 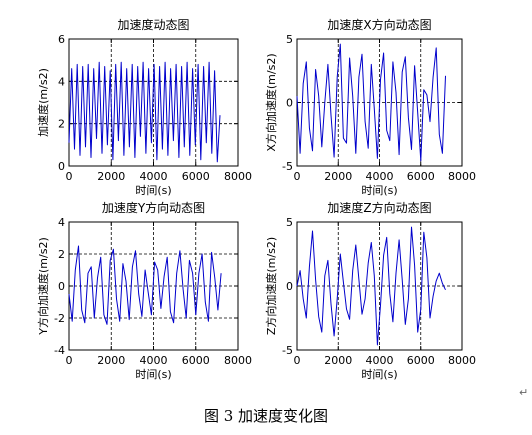 What do you see at coordinates (524, 392) in the screenshot?
I see `paragraph-mark: ↵` at bounding box center [524, 392].